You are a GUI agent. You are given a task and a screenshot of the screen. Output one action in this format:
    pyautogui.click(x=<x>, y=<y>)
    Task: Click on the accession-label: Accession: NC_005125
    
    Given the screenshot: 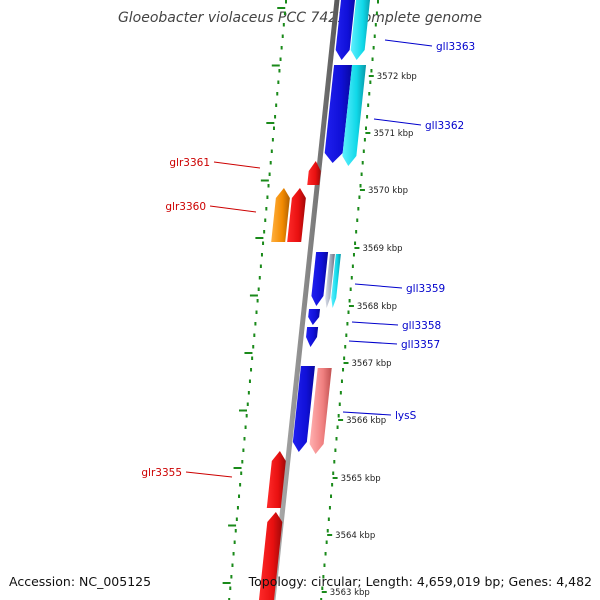 What is the action you would take?
    pyautogui.click(x=80, y=581)
    